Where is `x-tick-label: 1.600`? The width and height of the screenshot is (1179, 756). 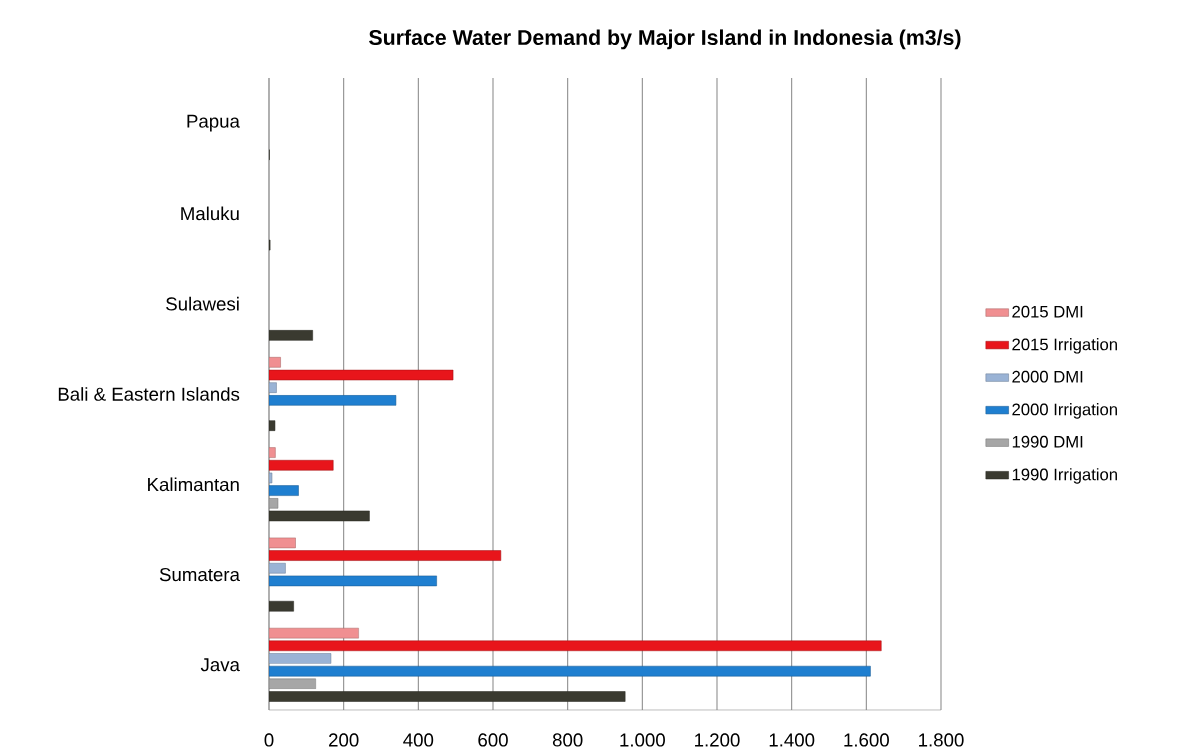
x-tick-label: 1.600 is located at coordinates (866, 740).